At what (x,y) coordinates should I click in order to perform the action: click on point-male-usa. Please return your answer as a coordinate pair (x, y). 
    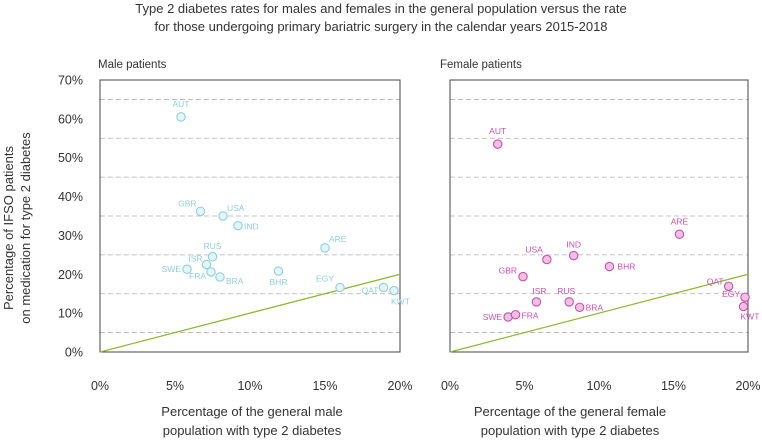
    Looking at the image, I should click on (223, 216).